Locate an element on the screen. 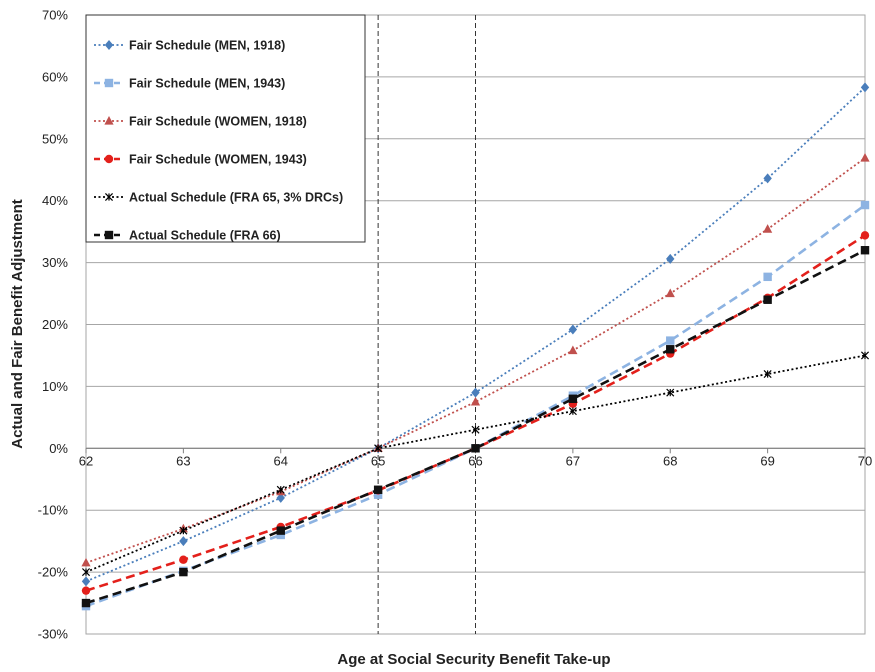  y-tick-label: 60% is located at coordinates (55, 76).